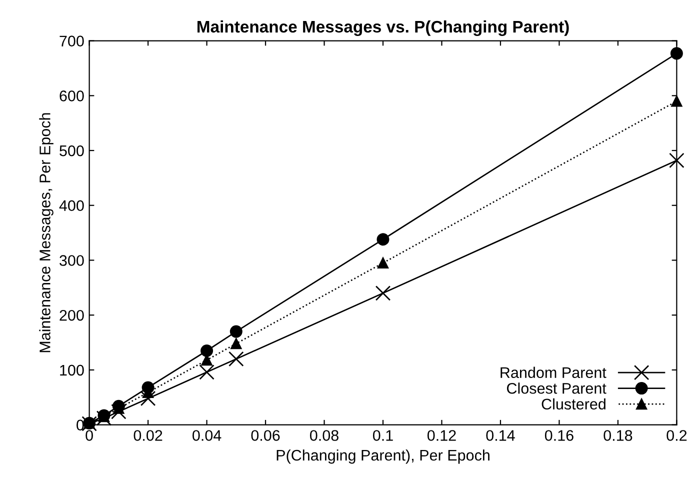 This screenshot has height=480, width=687. What do you see at coordinates (207, 435) in the screenshot?
I see `x-tick-label: 0.04` at bounding box center [207, 435].